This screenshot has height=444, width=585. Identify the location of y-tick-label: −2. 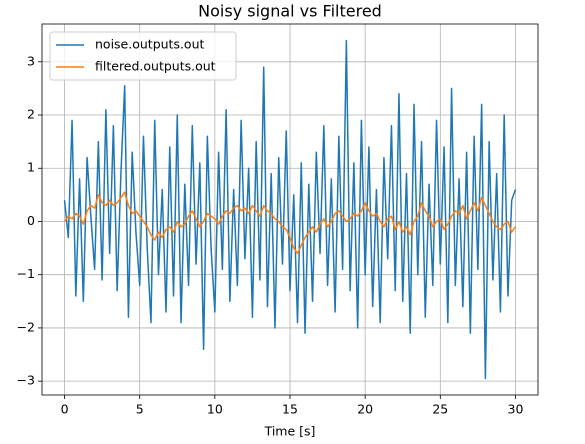
(26, 326).